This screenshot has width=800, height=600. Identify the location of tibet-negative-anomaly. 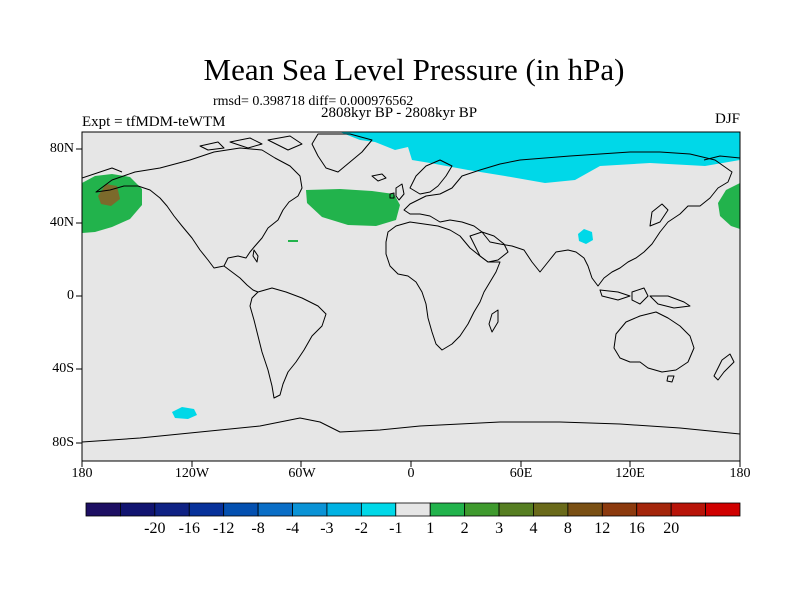
(585, 236).